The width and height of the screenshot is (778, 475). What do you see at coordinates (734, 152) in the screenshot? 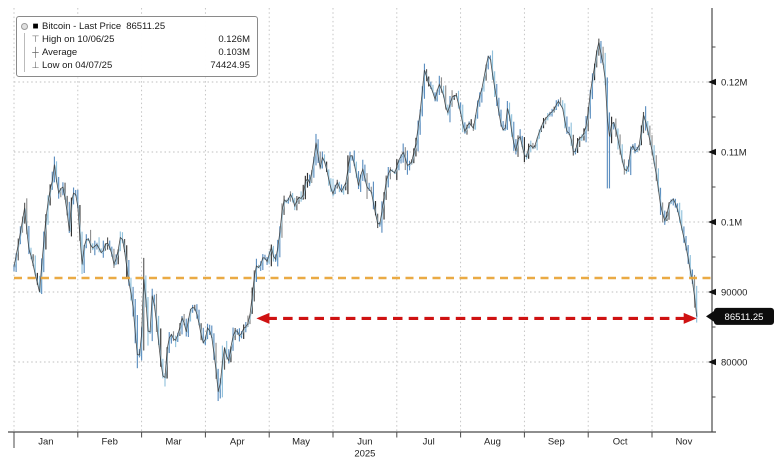
I see `y-axis-label: 0.11M` at bounding box center [734, 152].